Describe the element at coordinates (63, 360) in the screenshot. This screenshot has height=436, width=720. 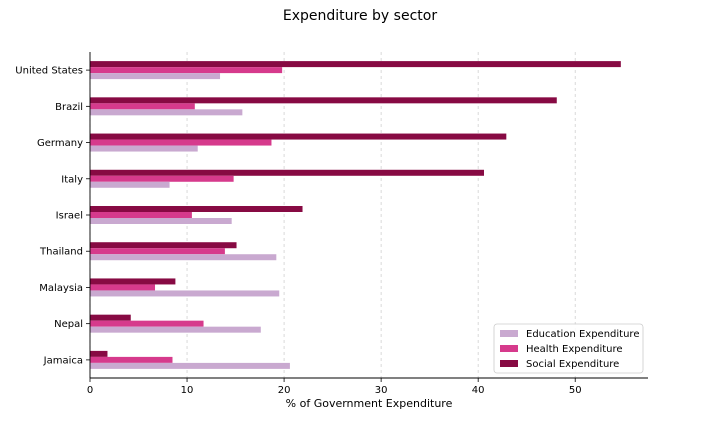
I see `y-tick-label: Jamaica` at that location.